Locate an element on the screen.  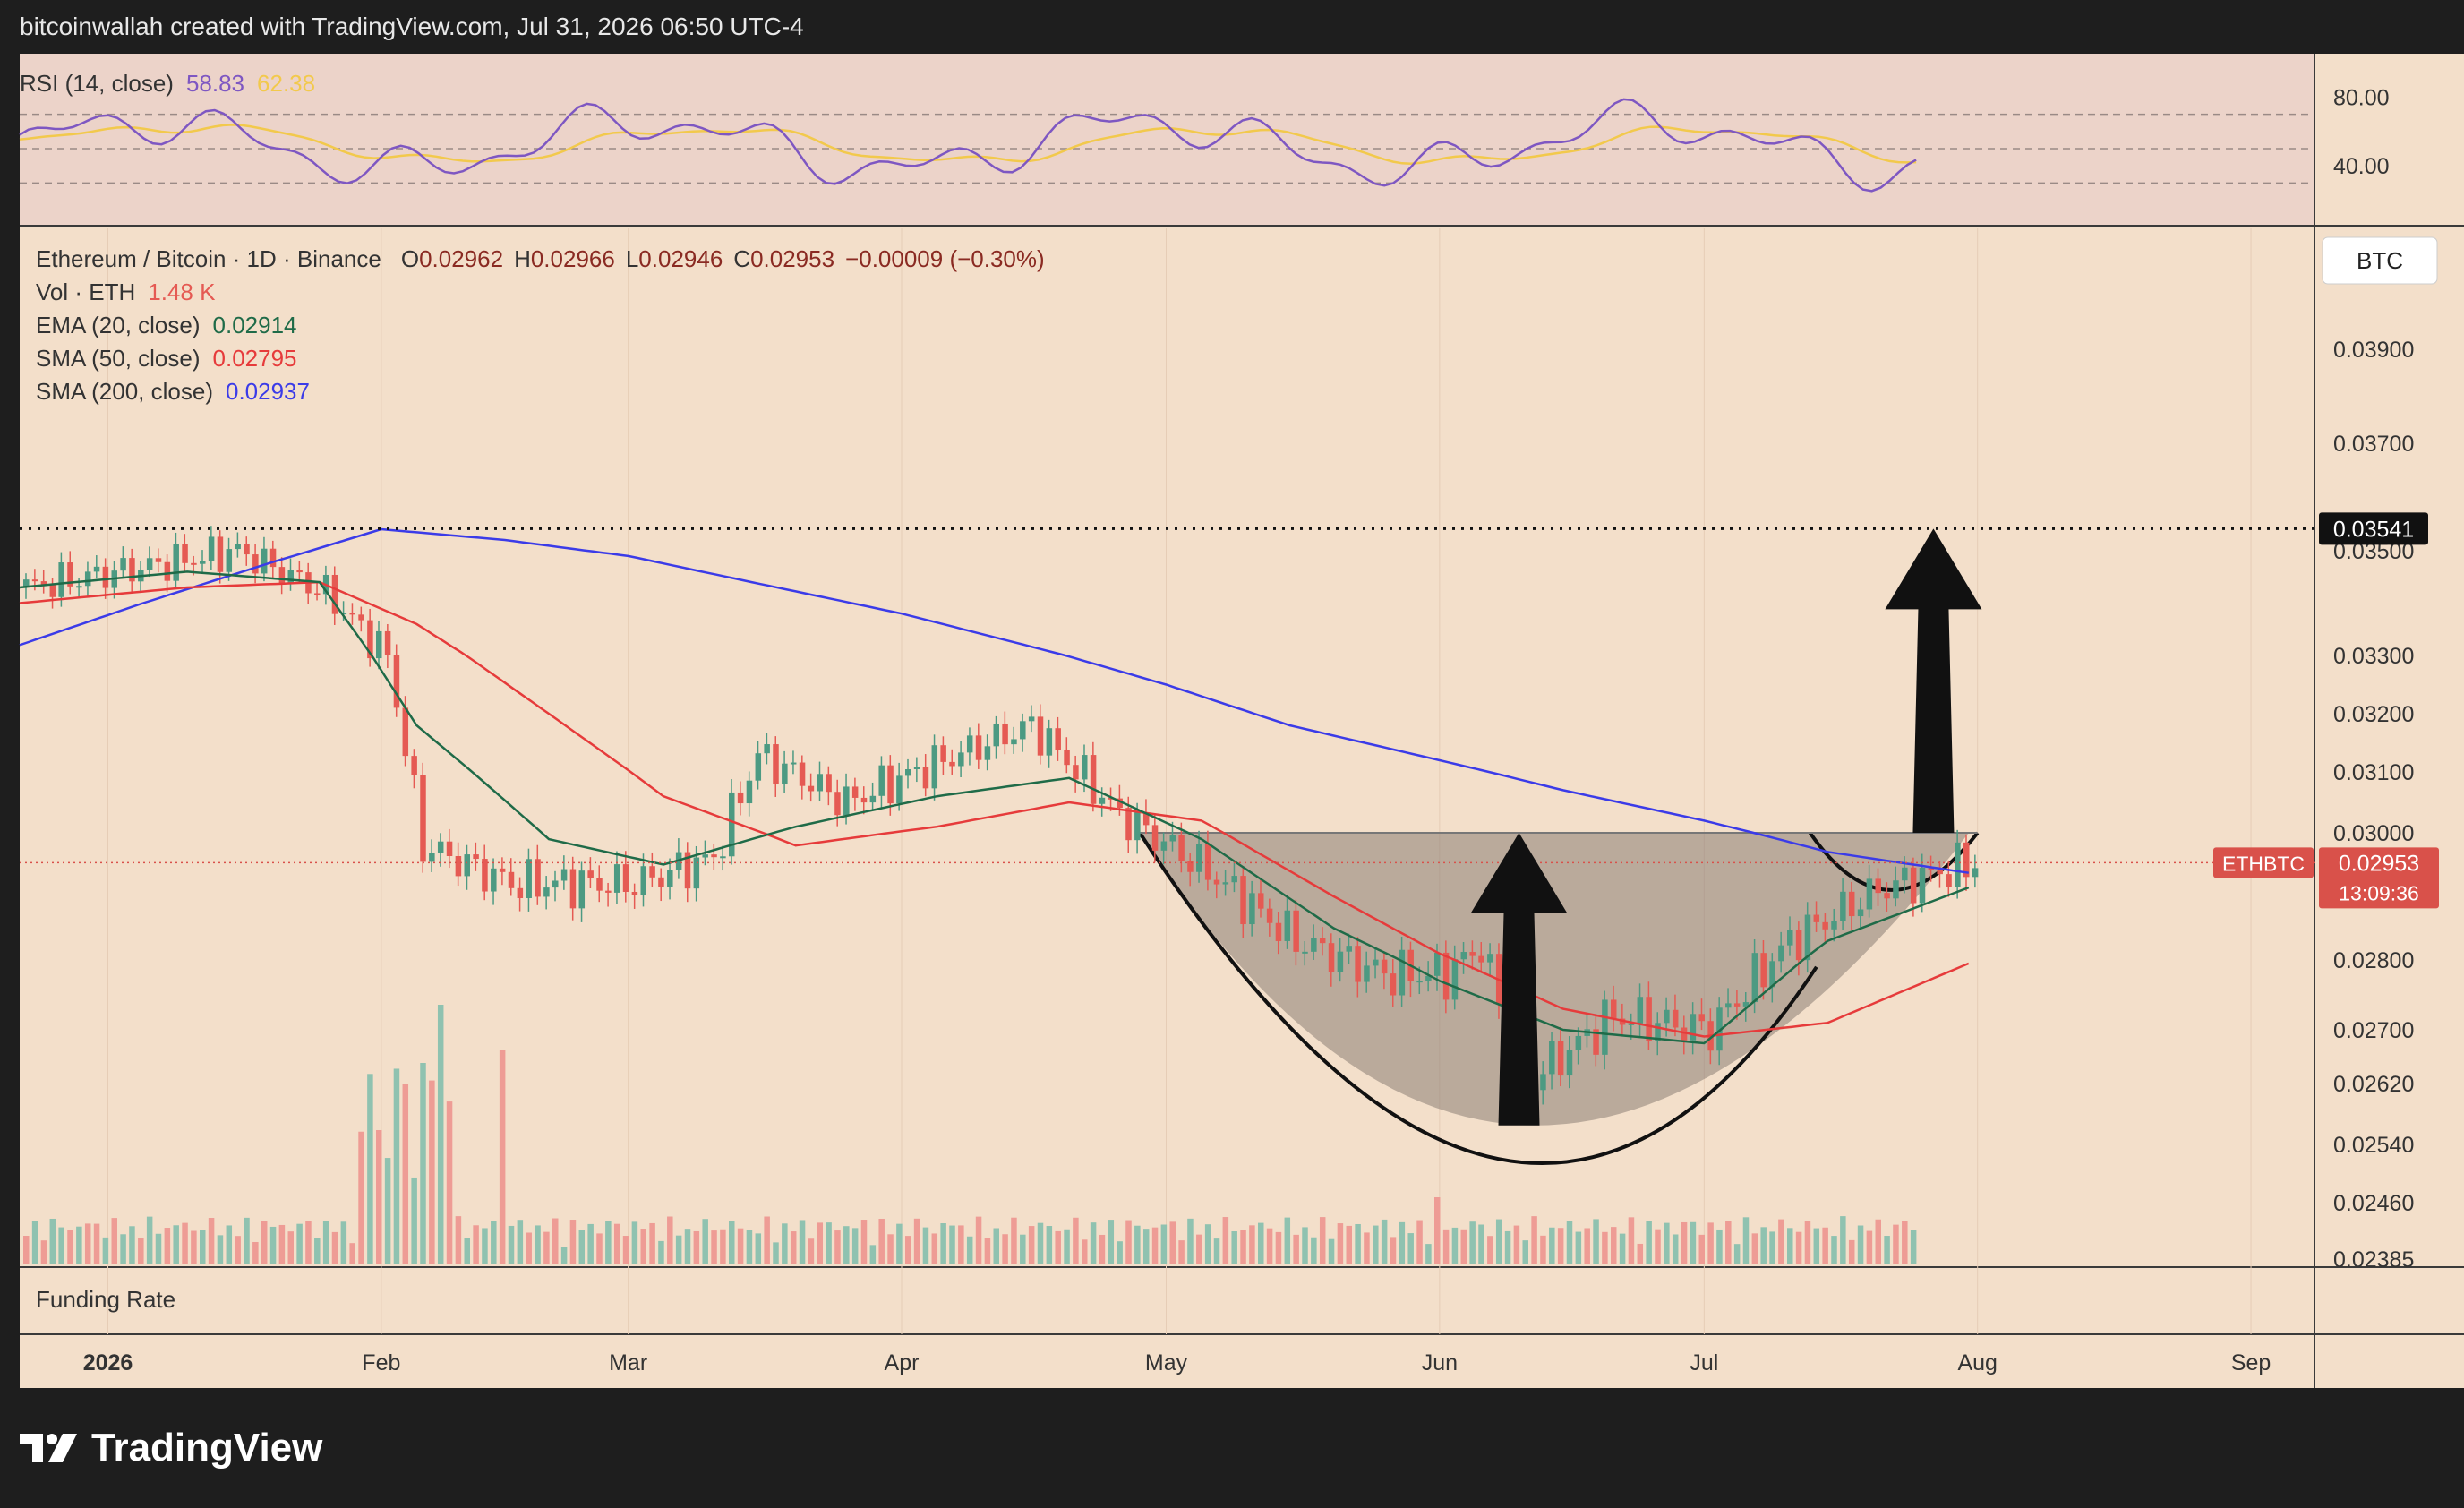
ohlc-value: 0.02946 is located at coordinates (680, 258).